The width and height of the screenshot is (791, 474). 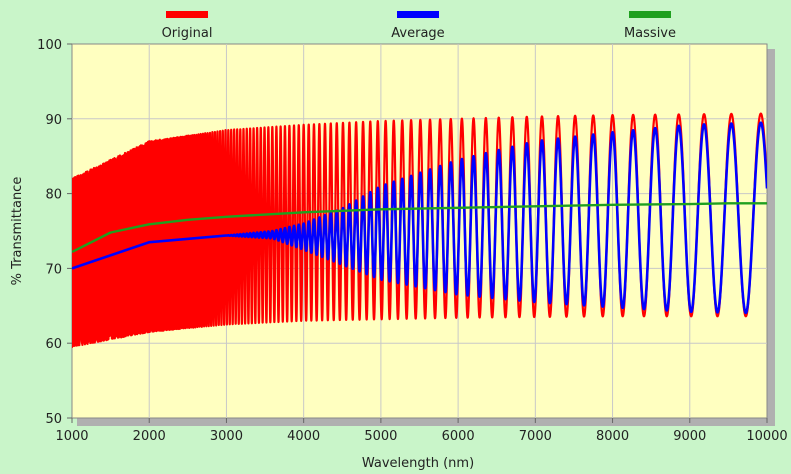 I want to click on x-axis-label: Wavelength (nm), so click(x=418, y=463).